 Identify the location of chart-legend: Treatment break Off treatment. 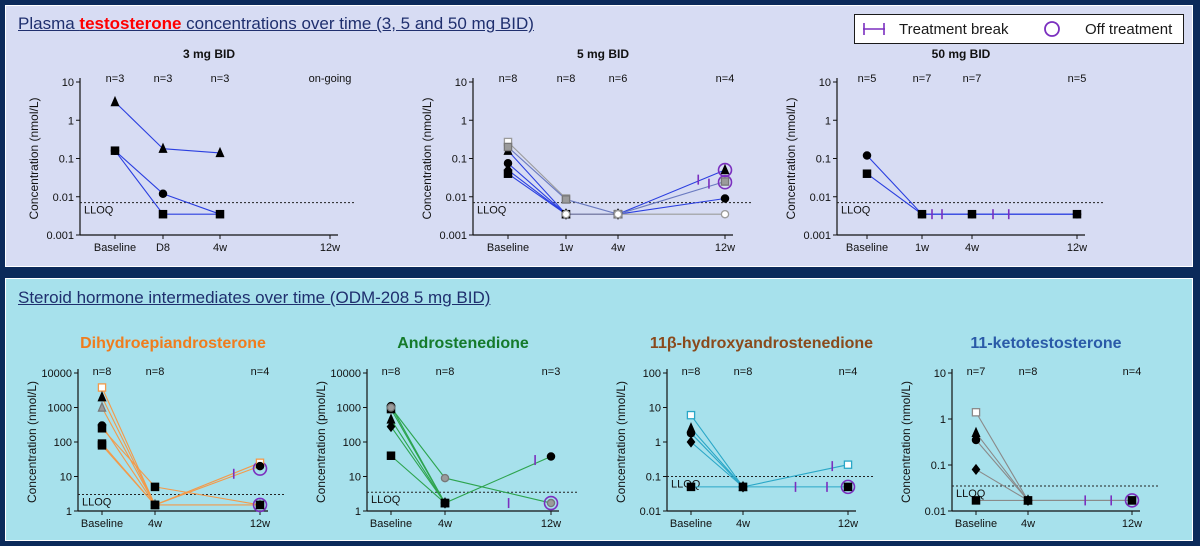
(1019, 29).